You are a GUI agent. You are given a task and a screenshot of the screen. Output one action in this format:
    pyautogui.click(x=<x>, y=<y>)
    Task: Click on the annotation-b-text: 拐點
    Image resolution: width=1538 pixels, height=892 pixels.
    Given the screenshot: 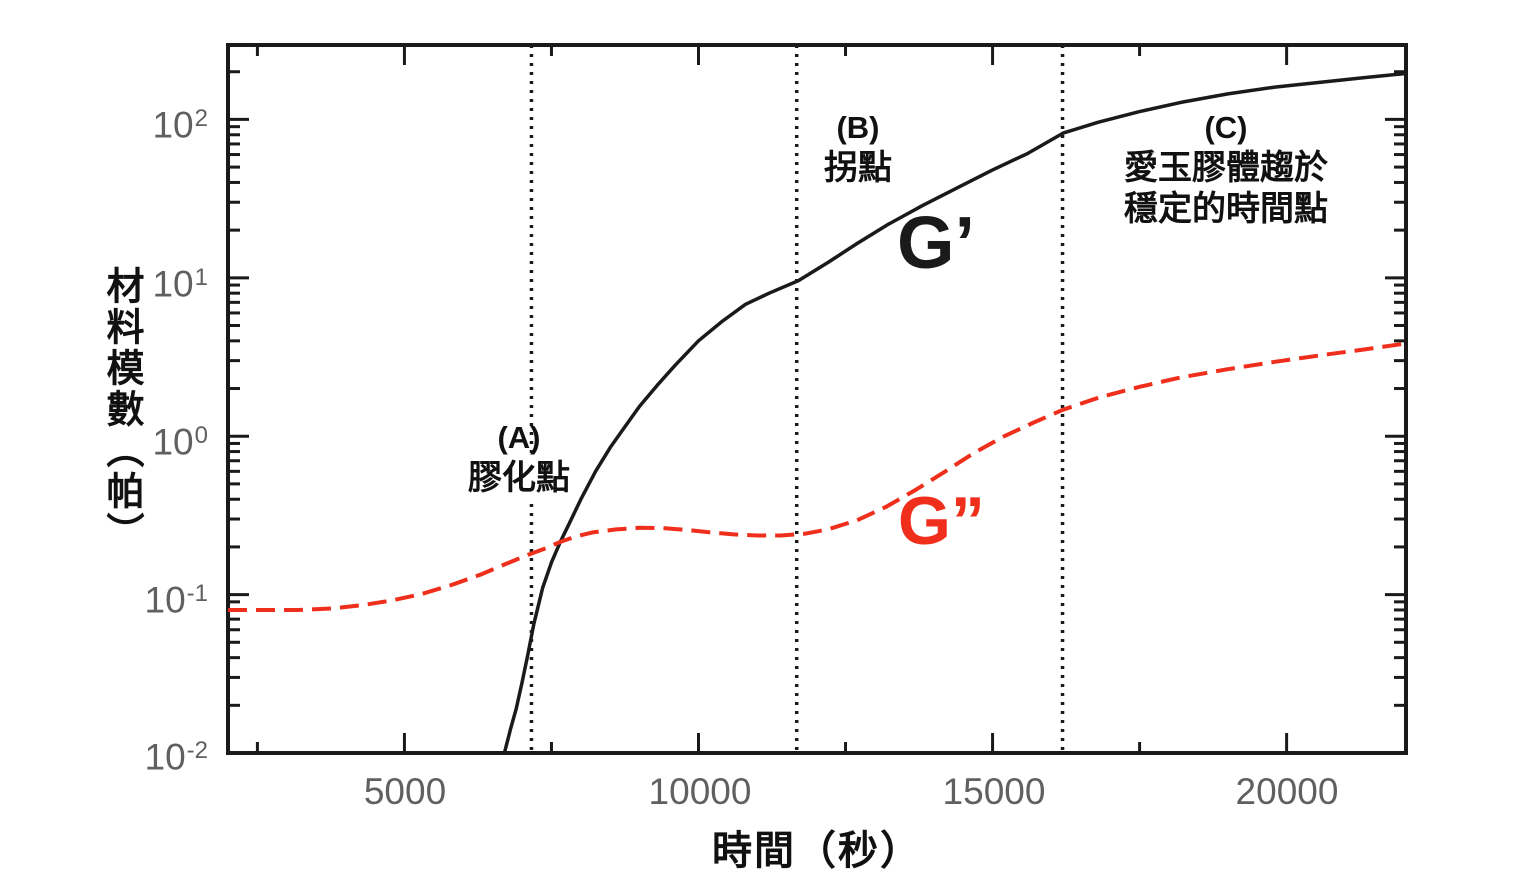 What is the action you would take?
    pyautogui.click(x=858, y=168)
    